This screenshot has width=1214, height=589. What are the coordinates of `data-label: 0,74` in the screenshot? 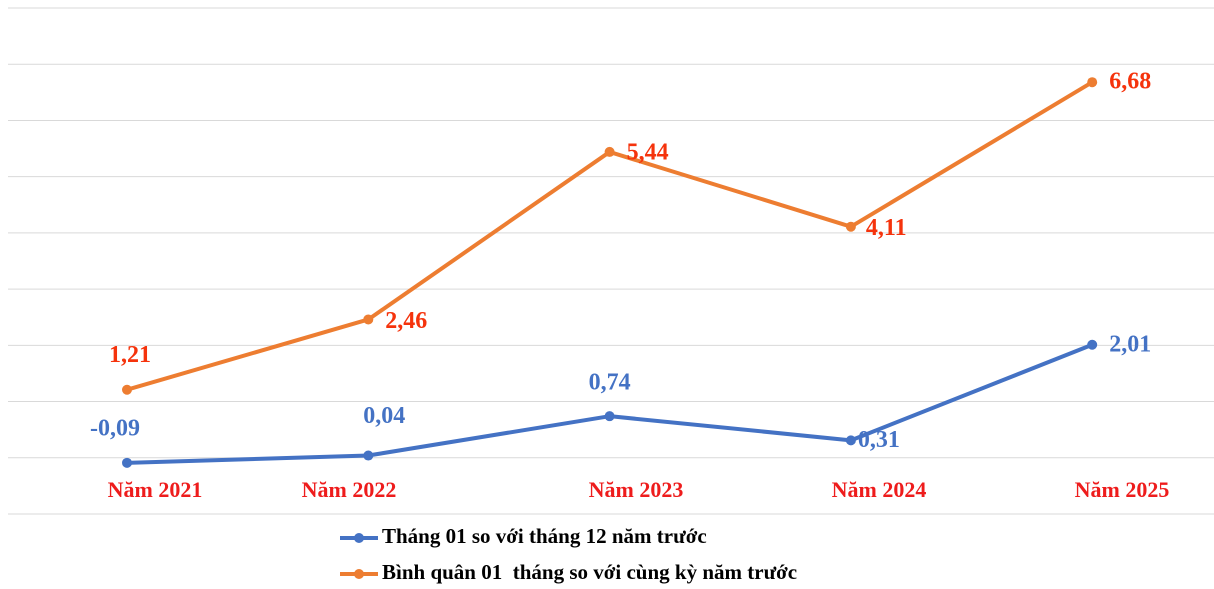 It's located at (610, 383).